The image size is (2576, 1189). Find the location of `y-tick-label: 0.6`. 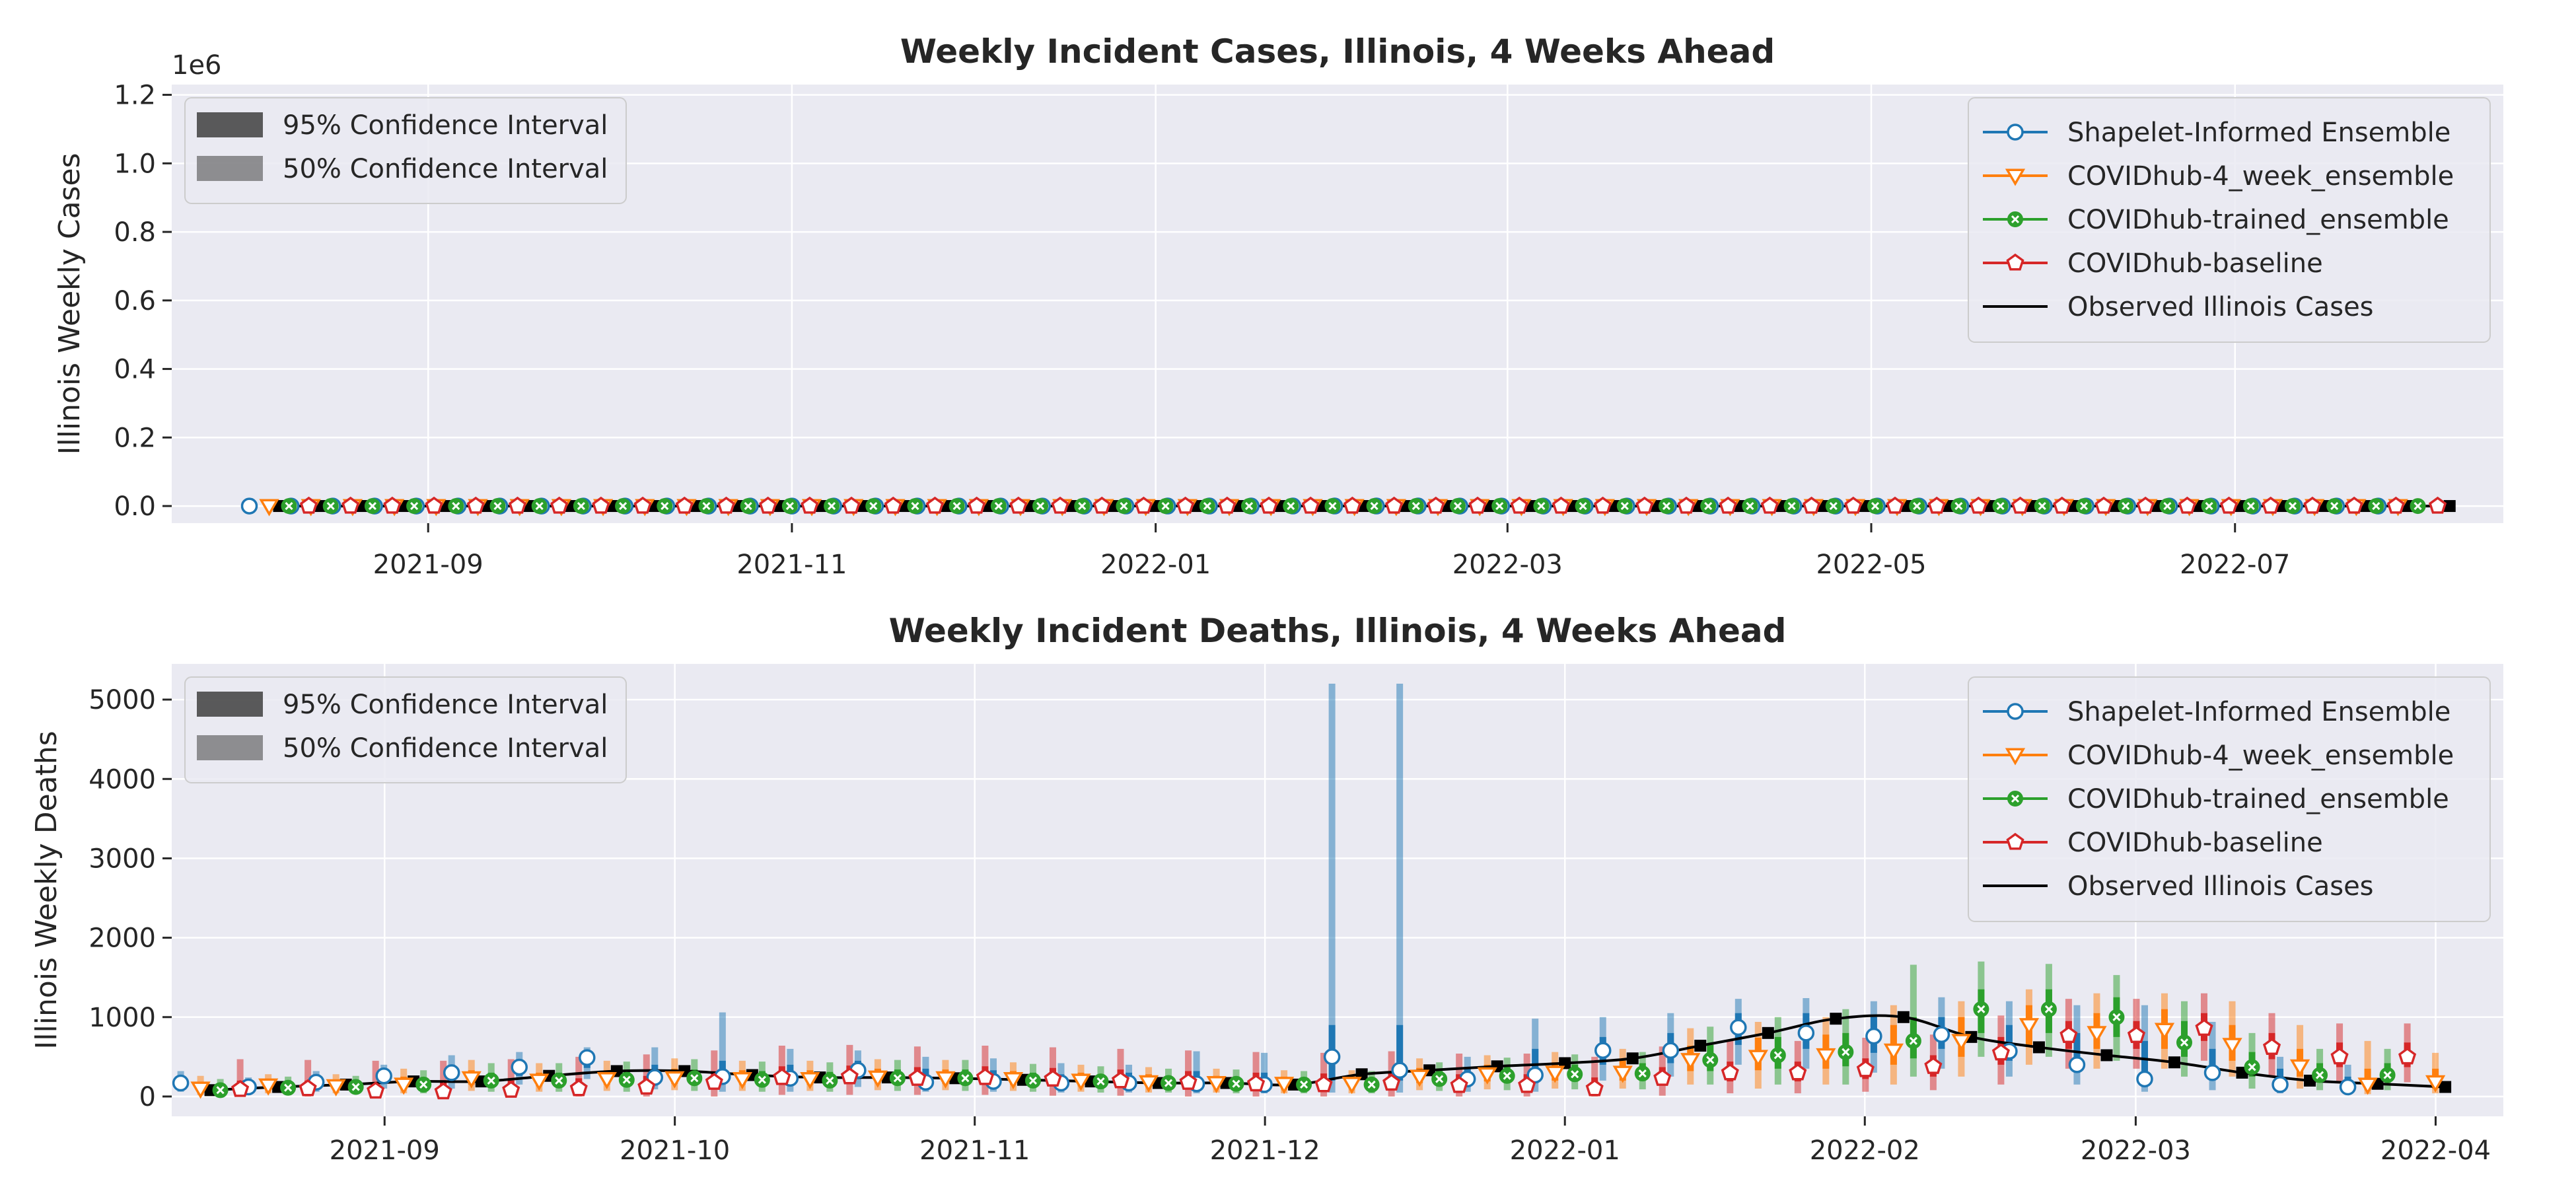

y-tick-label: 0.6 is located at coordinates (135, 301).